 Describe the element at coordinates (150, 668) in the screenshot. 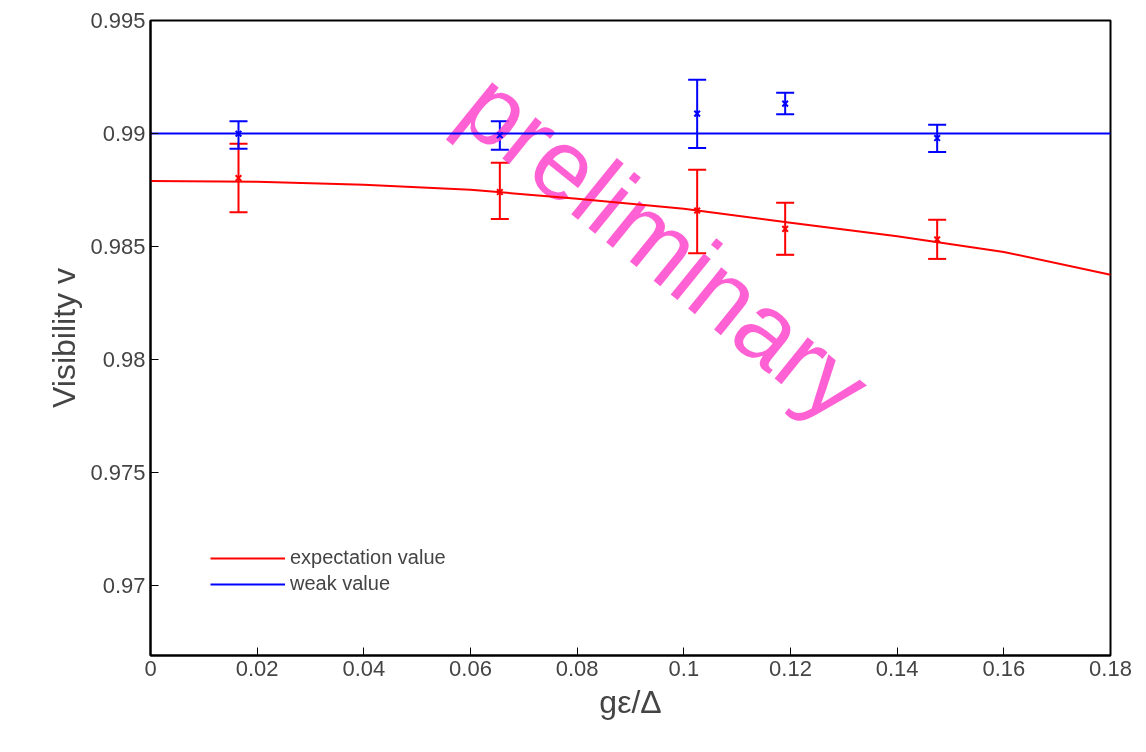

I see `x-tick-label: 0` at that location.